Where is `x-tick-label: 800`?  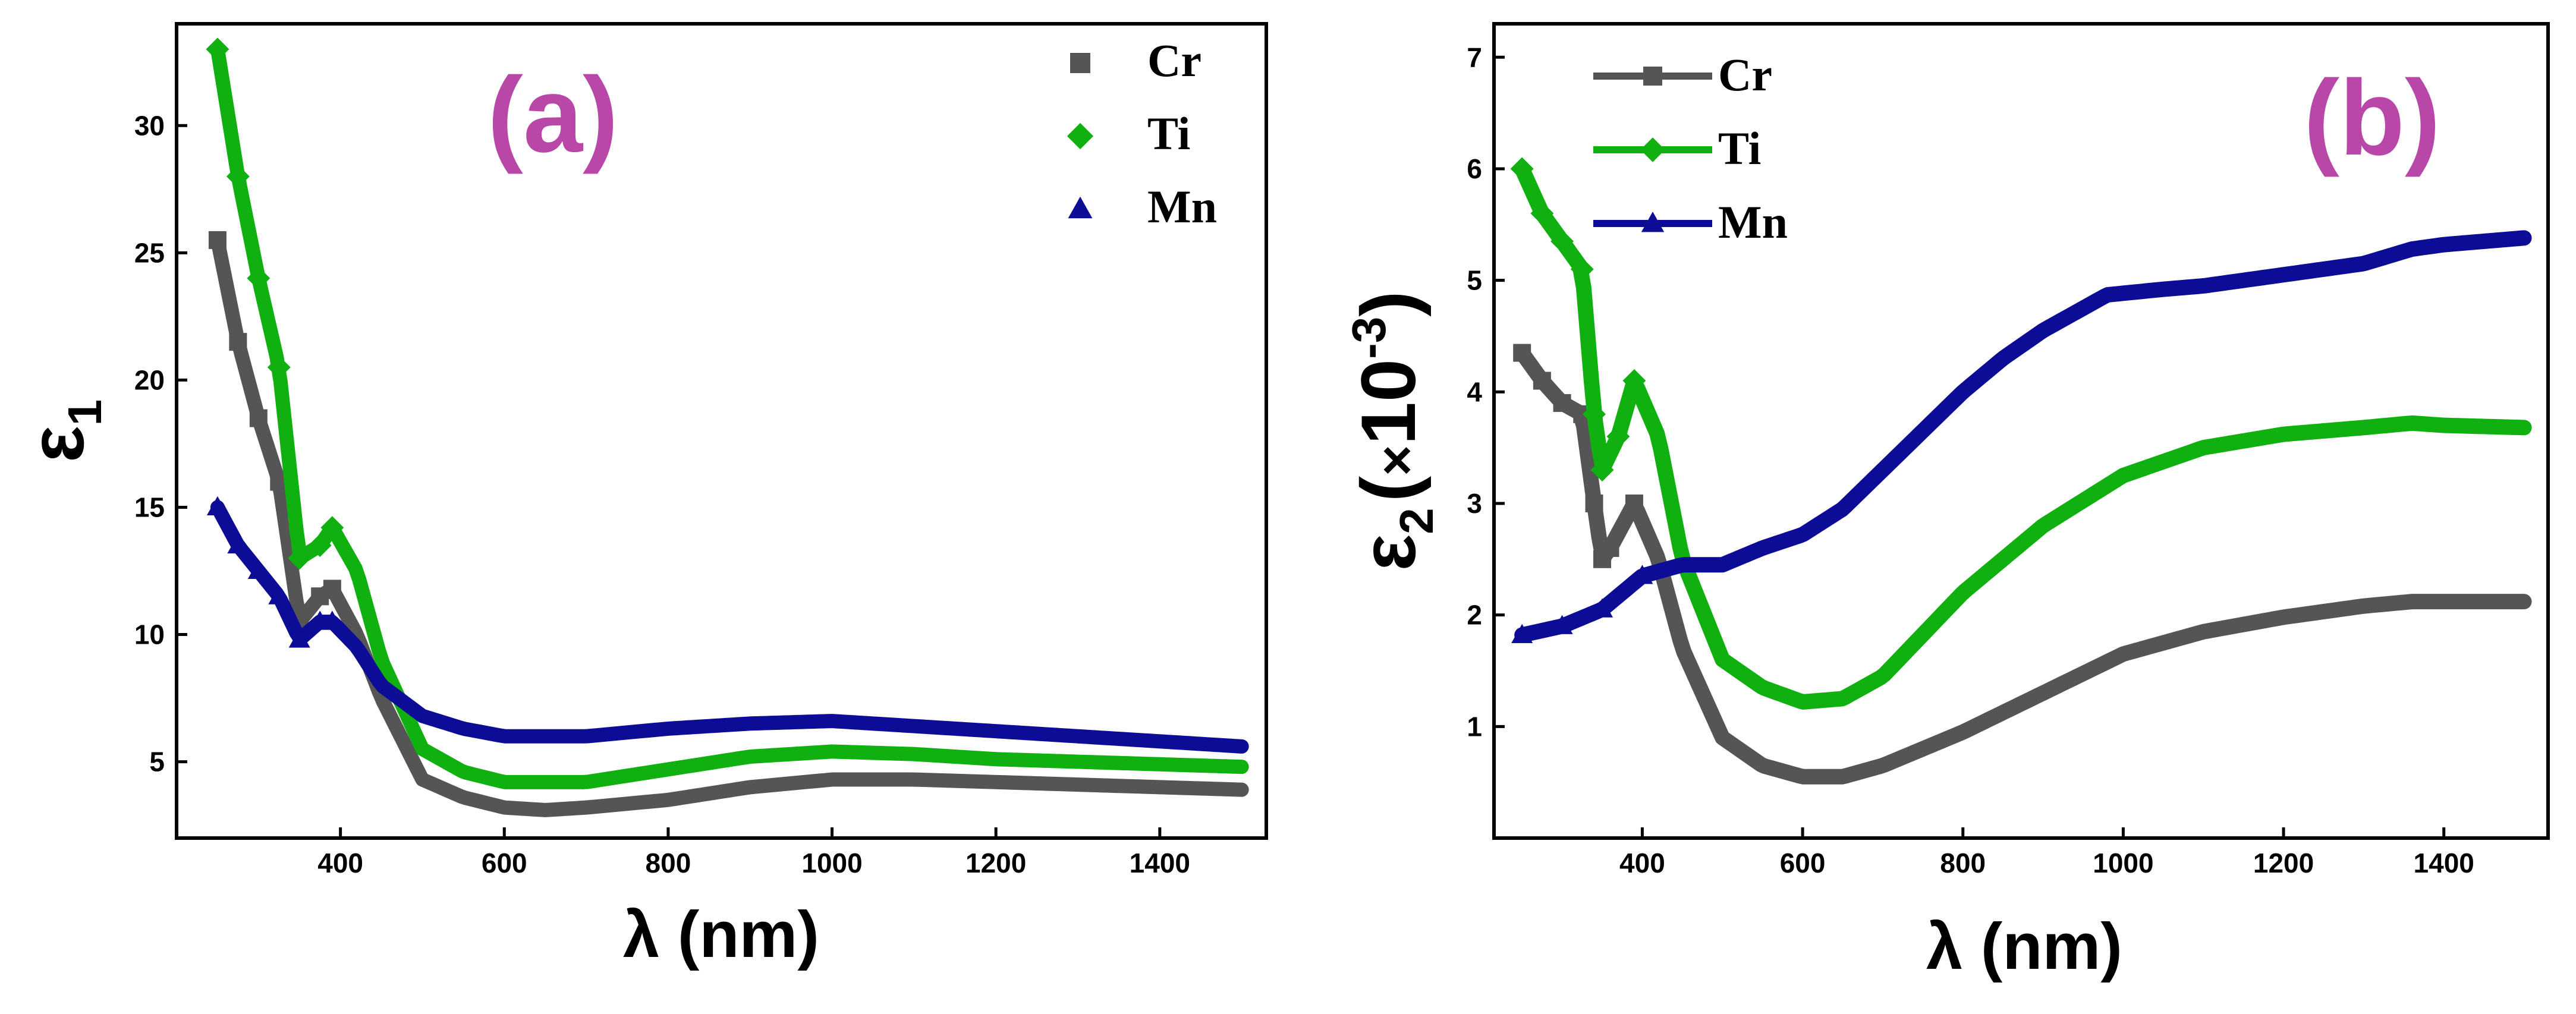
x-tick-label: 800 is located at coordinates (1963, 863).